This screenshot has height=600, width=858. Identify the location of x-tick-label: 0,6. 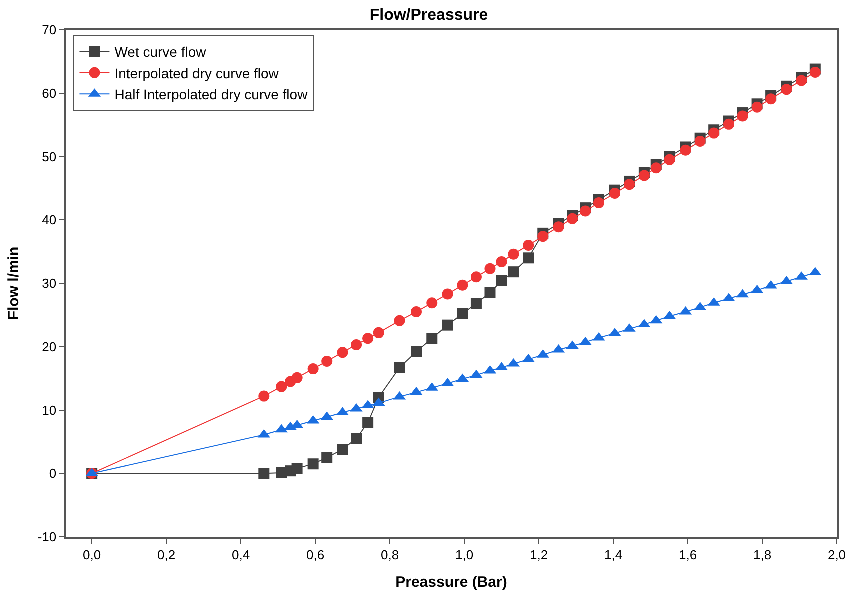
(315, 554).